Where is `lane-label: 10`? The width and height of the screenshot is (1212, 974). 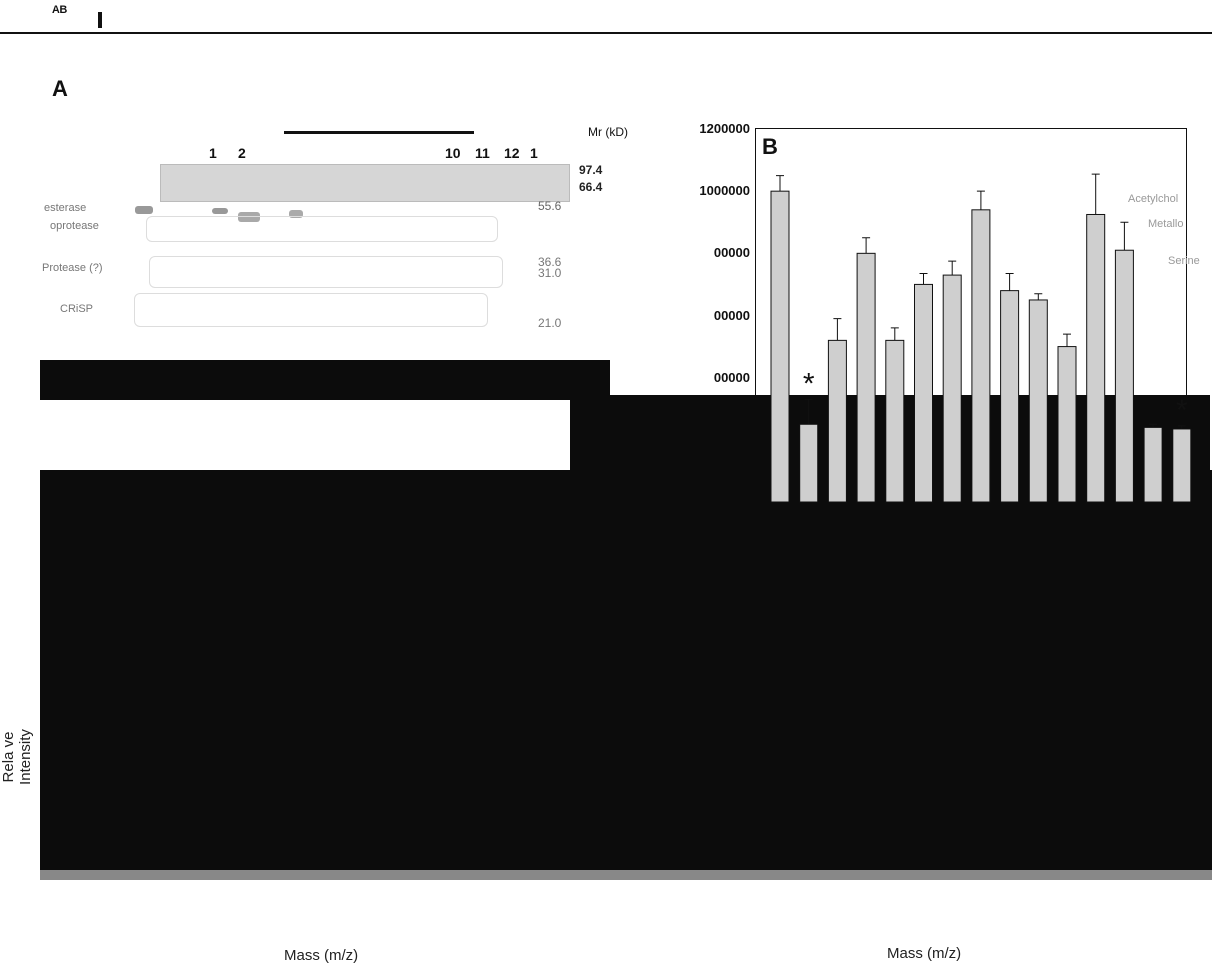 lane-label: 10 is located at coordinates (453, 153).